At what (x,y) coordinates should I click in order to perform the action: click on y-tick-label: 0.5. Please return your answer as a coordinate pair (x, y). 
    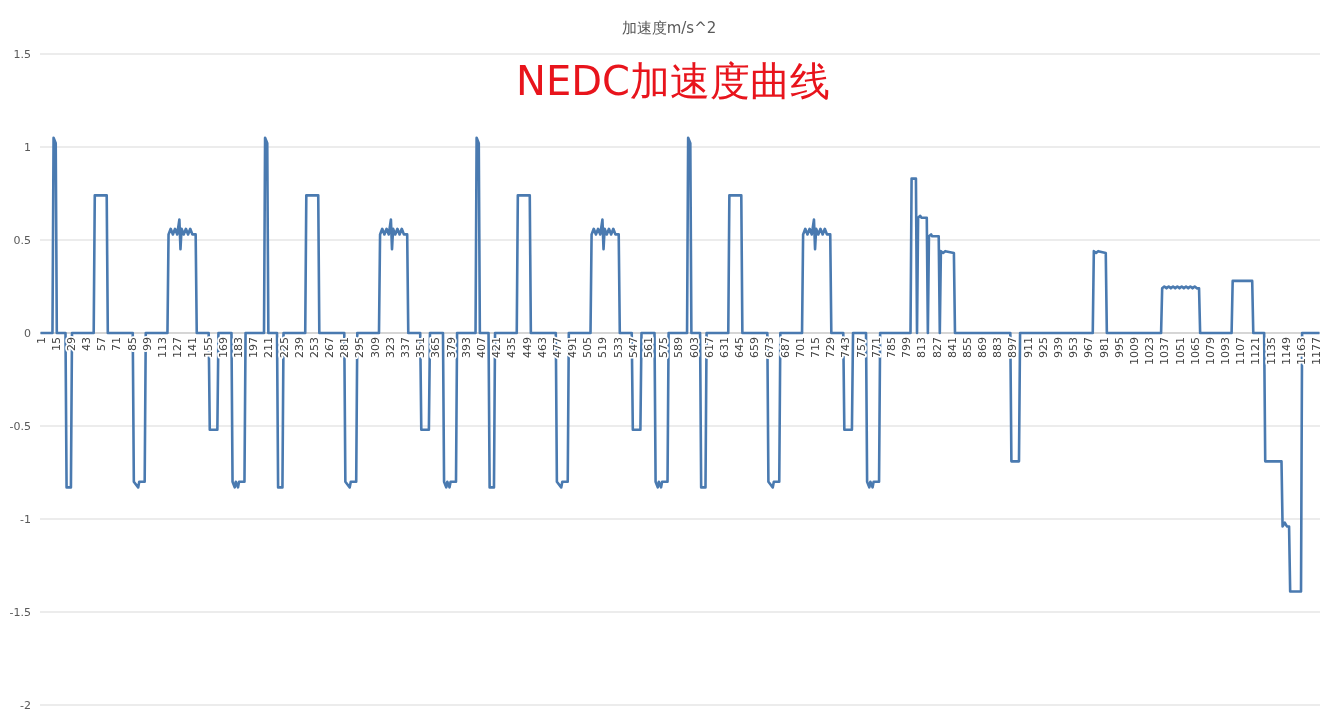
    Looking at the image, I should click on (22, 240).